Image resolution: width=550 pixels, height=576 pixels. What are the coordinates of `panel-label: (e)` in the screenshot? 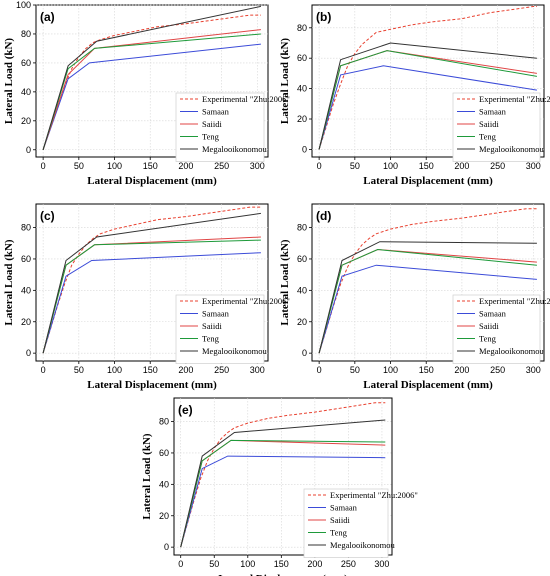 It's located at (185, 410).